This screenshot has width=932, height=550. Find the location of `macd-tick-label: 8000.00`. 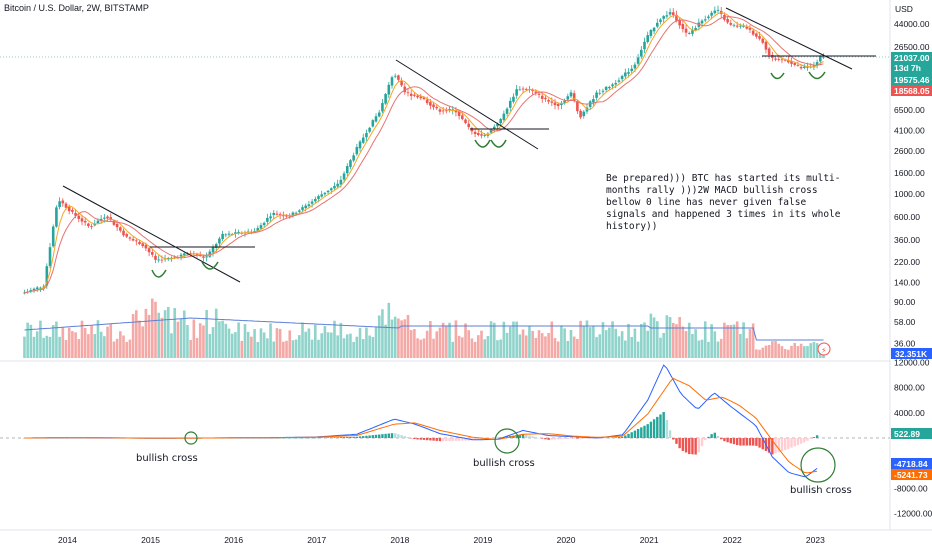

macd-tick-label: 8000.00 is located at coordinates (909, 388).